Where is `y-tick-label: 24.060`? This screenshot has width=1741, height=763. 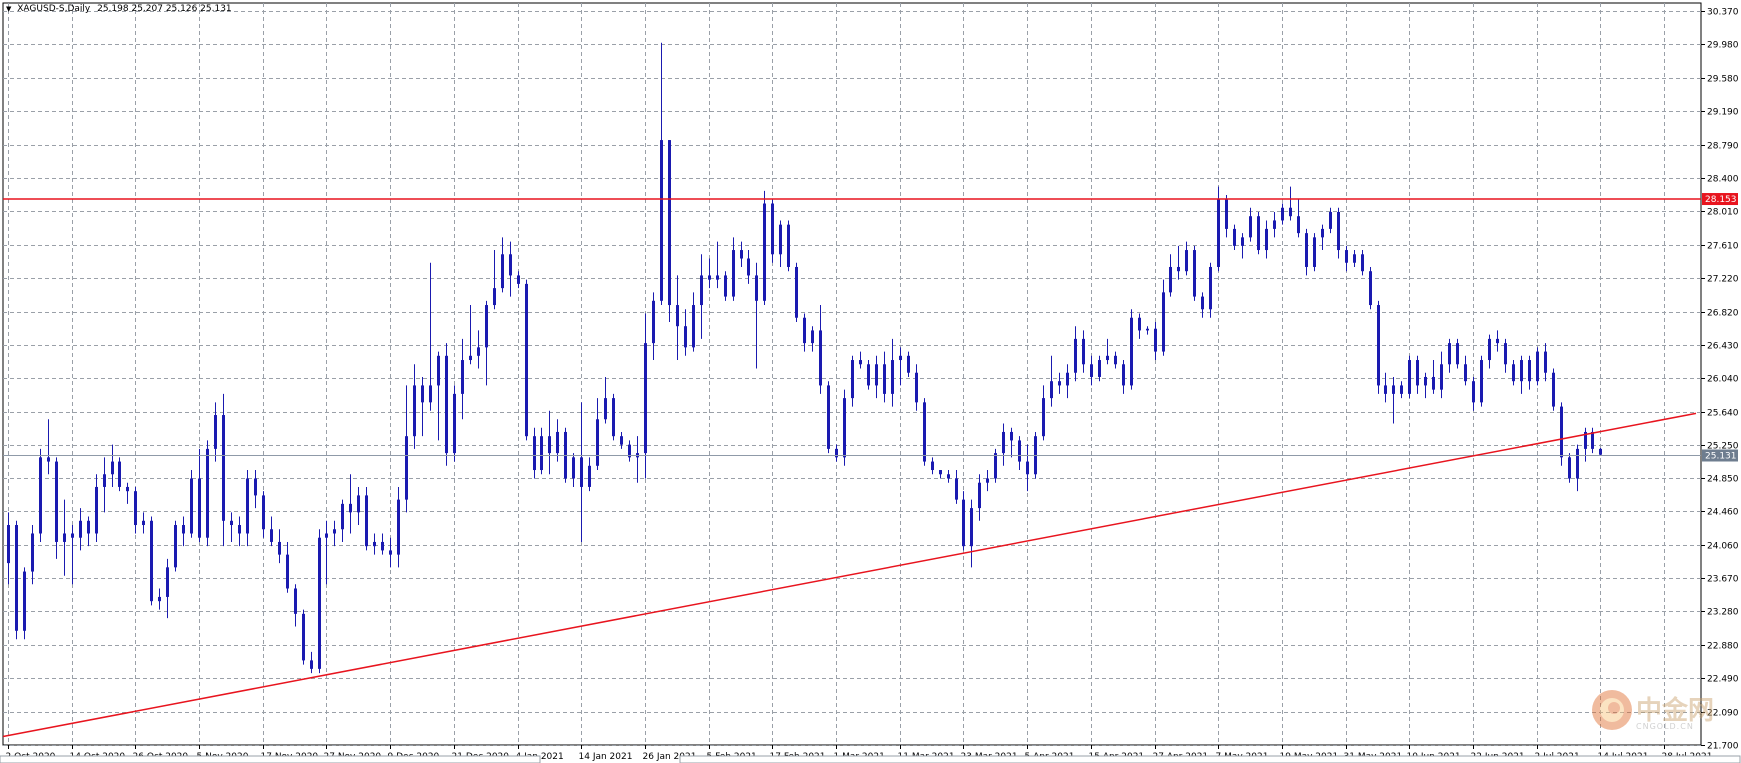 y-tick-label: 24.060 is located at coordinates (1723, 547).